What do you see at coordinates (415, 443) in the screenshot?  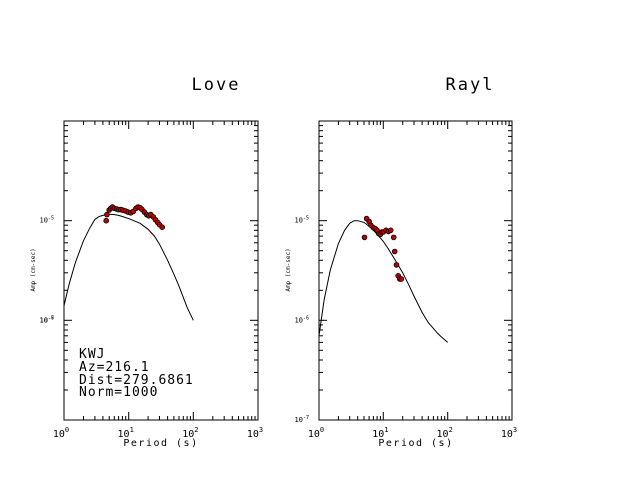 I see `rayl-x-axis-label: Period (s)` at bounding box center [415, 443].